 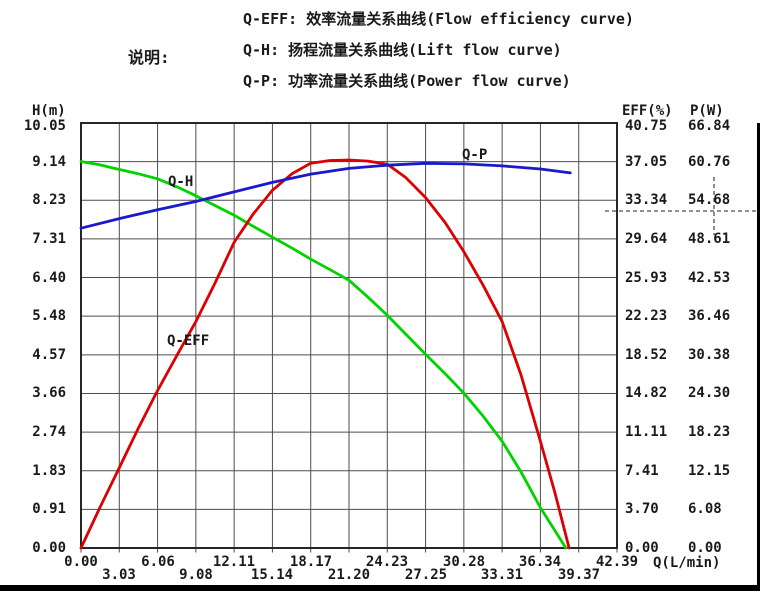 What do you see at coordinates (119, 575) in the screenshot?
I see `x-tick: 3.03` at bounding box center [119, 575].